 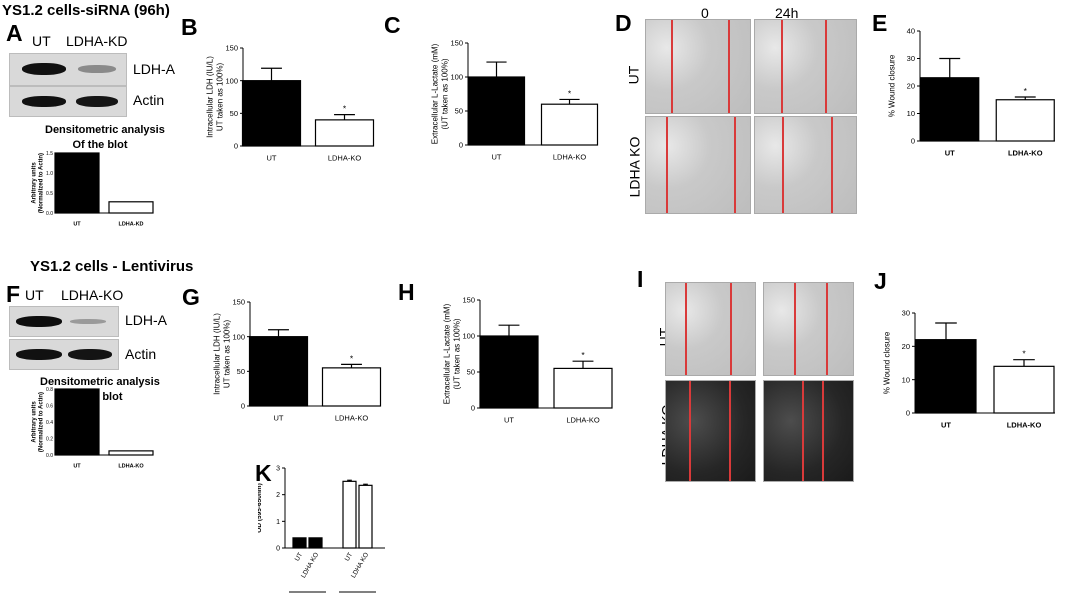 What do you see at coordinates (906, 379) in the screenshot?
I see `y-tick-label: 10` at bounding box center [906, 379].